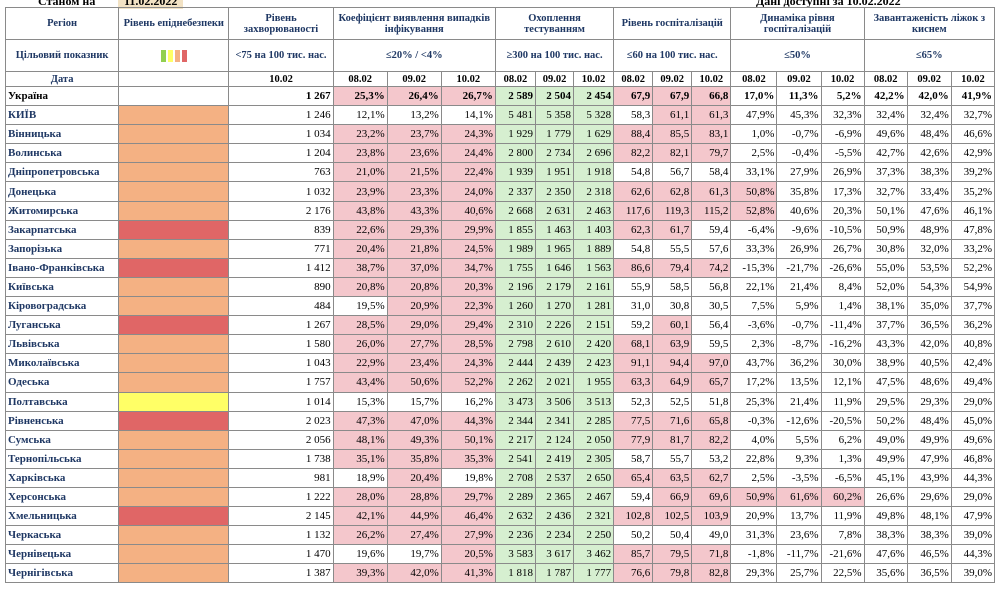 The width and height of the screenshot is (1000, 600). Describe the element at coordinates (842, 401) in the screenshot. I see `dyn-cell: 11,9%` at that location.